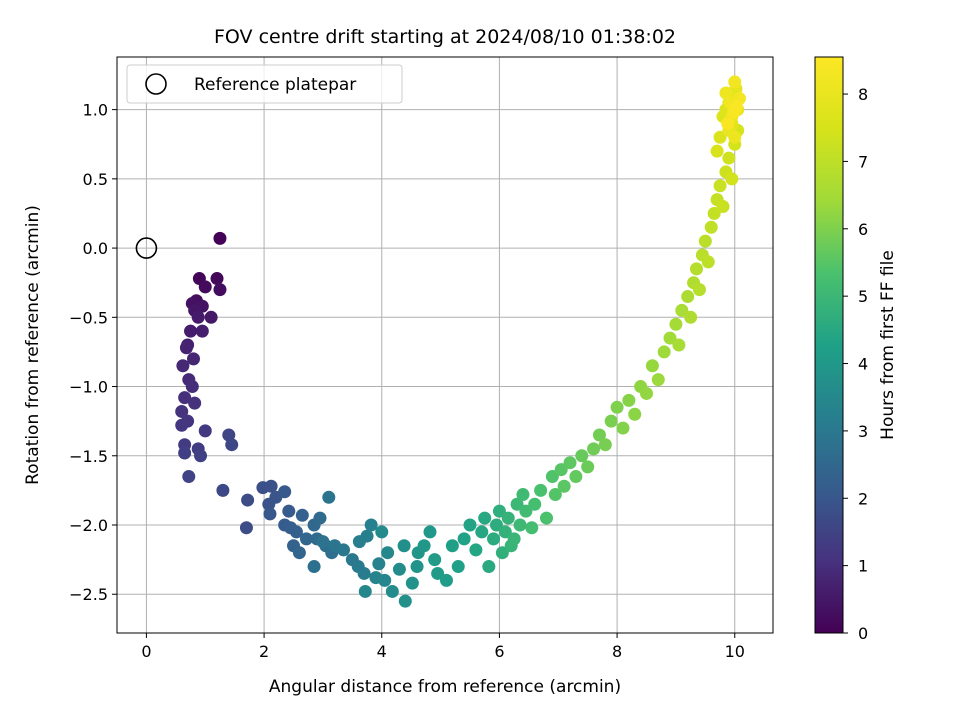 Image resolution: width=960 pixels, height=720 pixels. I want to click on y-axis-label: Rotation from reference (arcmin), so click(33, 345).